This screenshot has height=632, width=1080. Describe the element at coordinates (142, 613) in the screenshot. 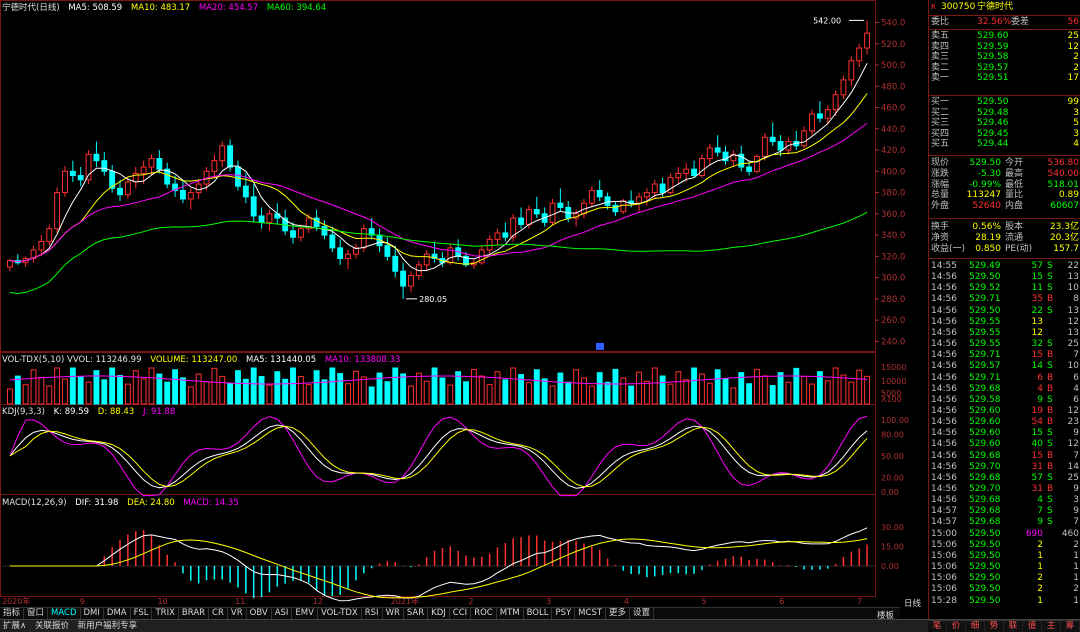

I see `indicator-tab-fsl: FSL` at that location.